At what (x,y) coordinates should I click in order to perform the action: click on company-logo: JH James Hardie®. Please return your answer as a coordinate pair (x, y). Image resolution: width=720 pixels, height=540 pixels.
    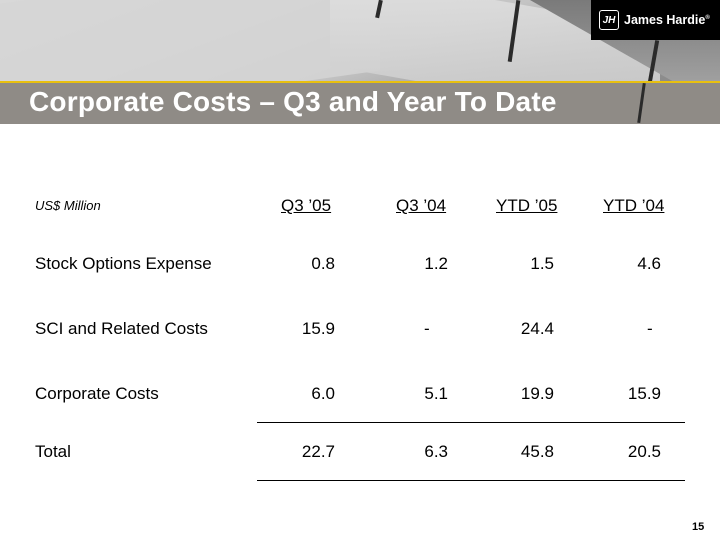
    Looking at the image, I should click on (655, 20).